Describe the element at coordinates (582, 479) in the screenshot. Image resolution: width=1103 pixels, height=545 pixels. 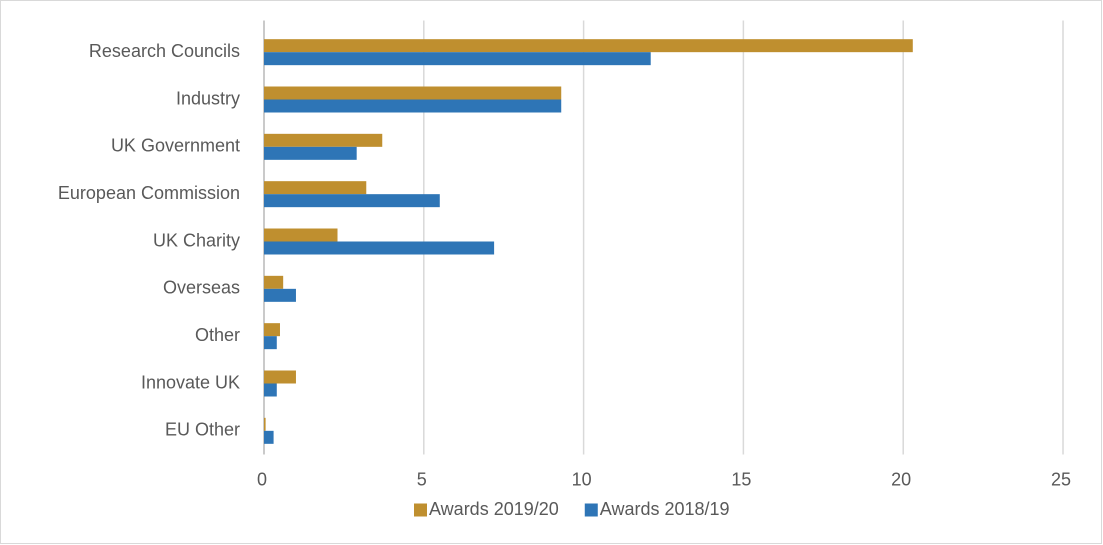
I see `x-tick-label: 10` at that location.